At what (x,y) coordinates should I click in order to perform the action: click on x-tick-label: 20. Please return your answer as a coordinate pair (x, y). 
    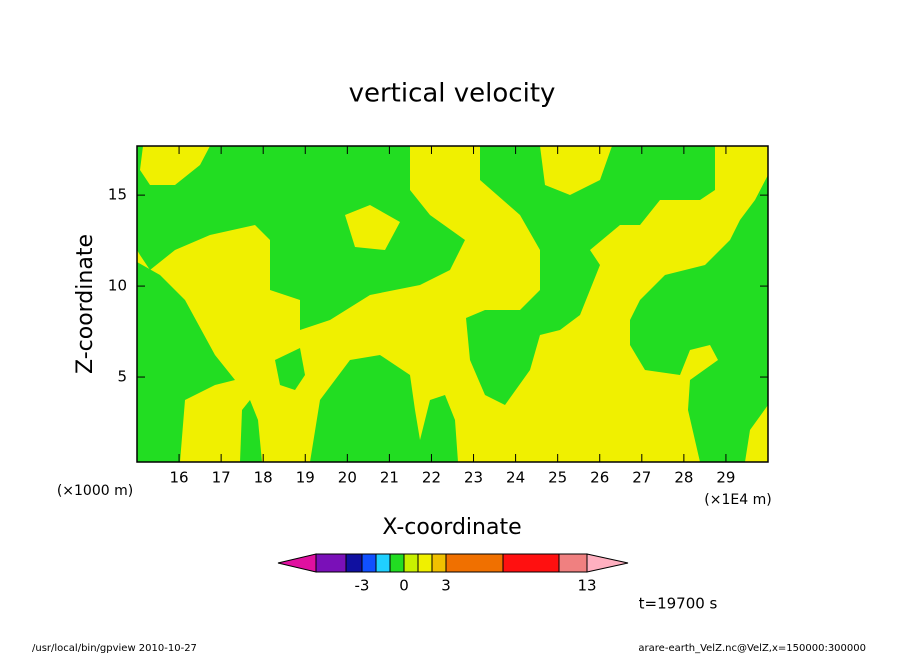
    Looking at the image, I should click on (347, 478).